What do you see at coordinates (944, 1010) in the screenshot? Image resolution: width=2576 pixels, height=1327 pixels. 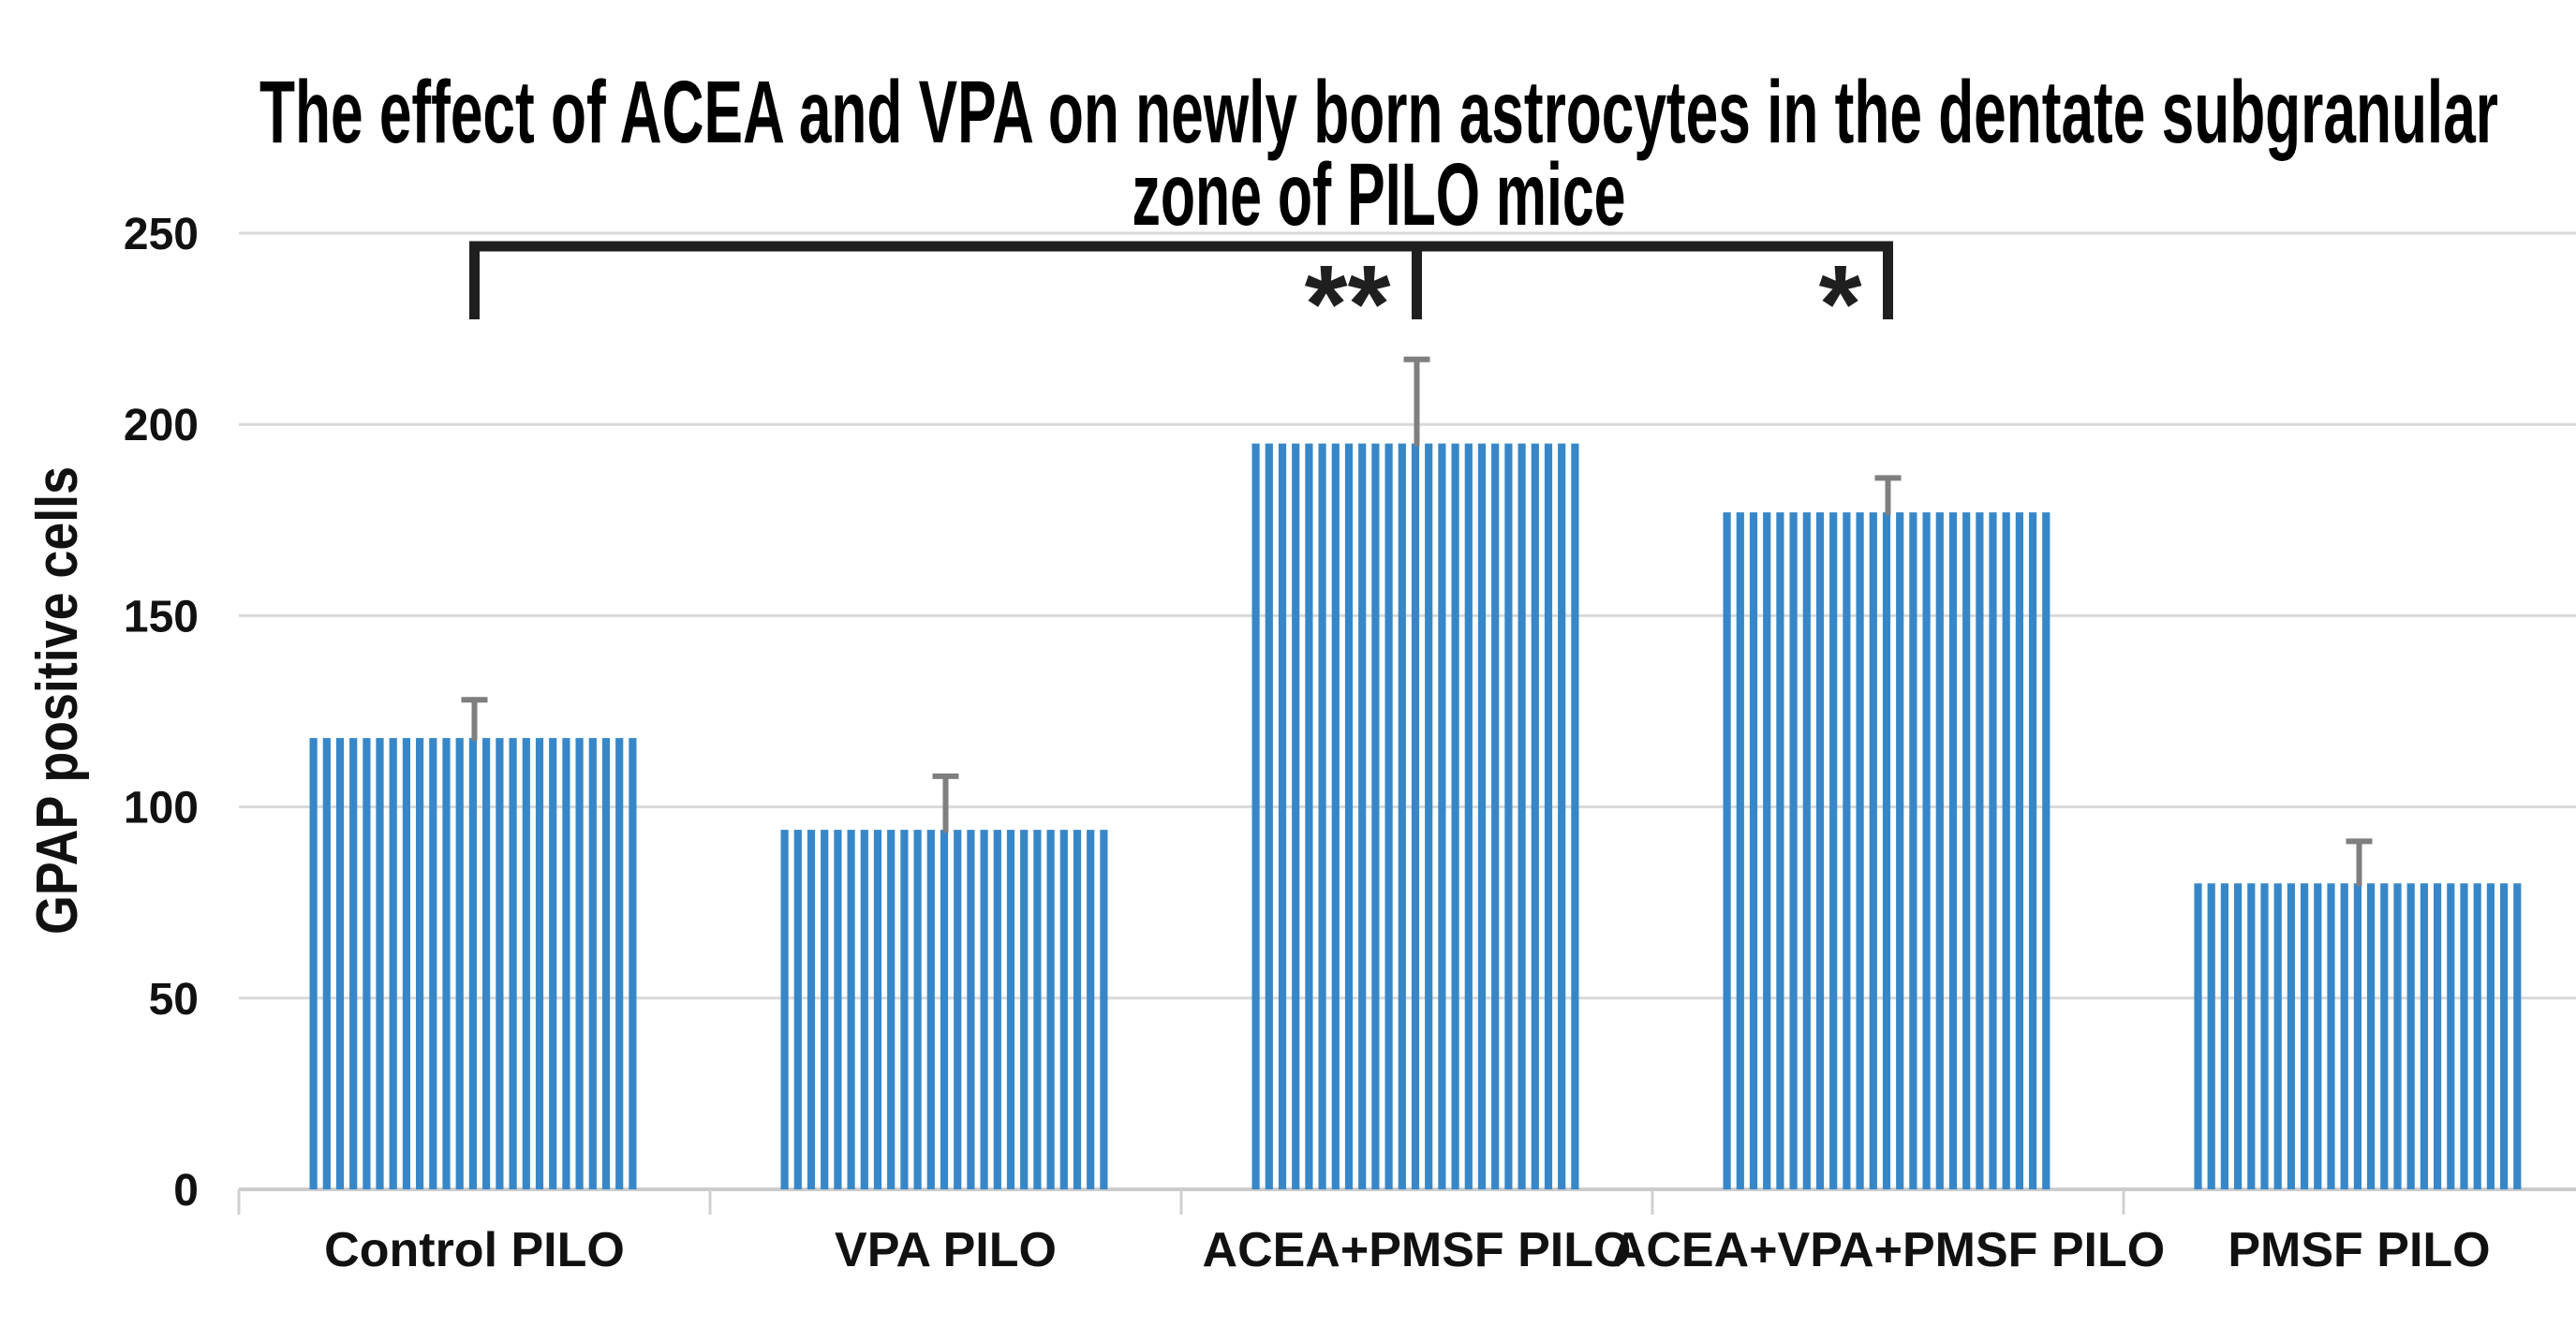 I see `bar-vpa-pilo` at bounding box center [944, 1010].